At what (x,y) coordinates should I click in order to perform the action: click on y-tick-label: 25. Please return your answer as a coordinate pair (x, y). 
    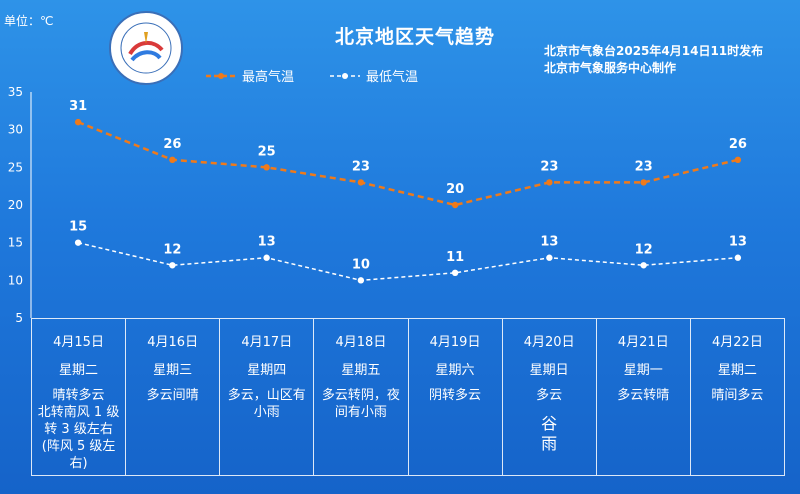
    Looking at the image, I should click on (15, 167).